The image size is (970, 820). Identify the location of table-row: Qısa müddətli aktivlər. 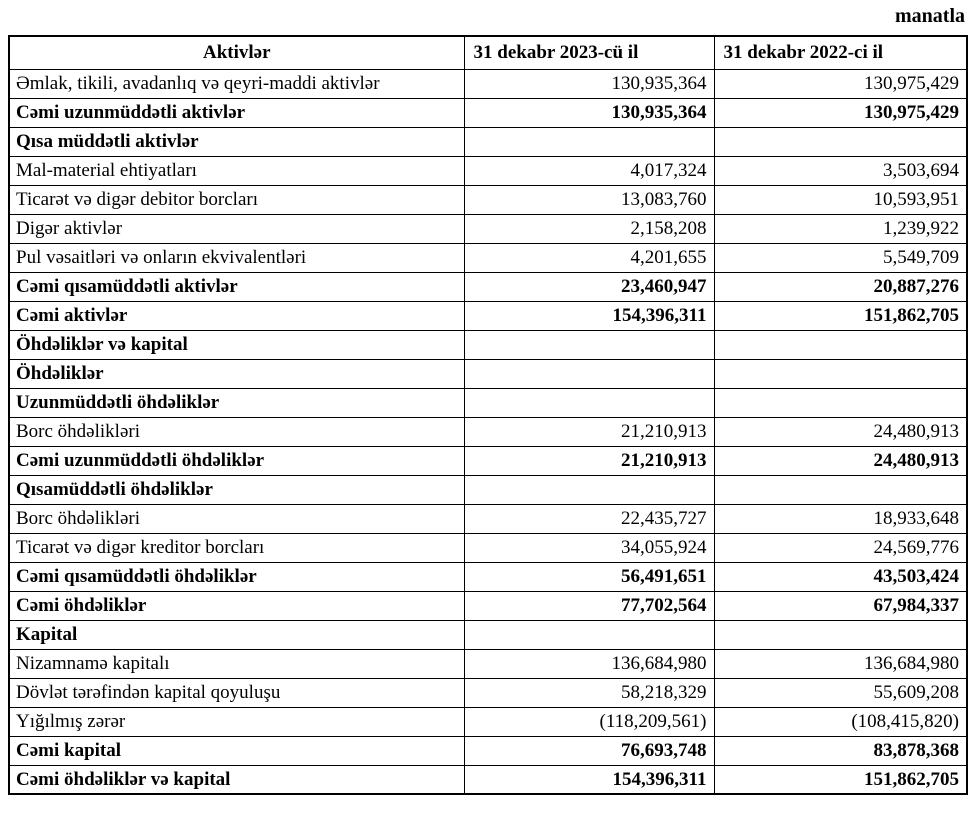
(488, 141).